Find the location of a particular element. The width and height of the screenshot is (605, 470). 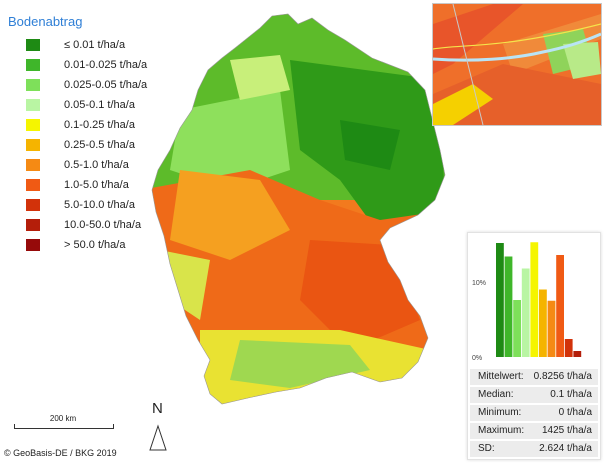

stat-label: Minimum: is located at coordinates (500, 412).